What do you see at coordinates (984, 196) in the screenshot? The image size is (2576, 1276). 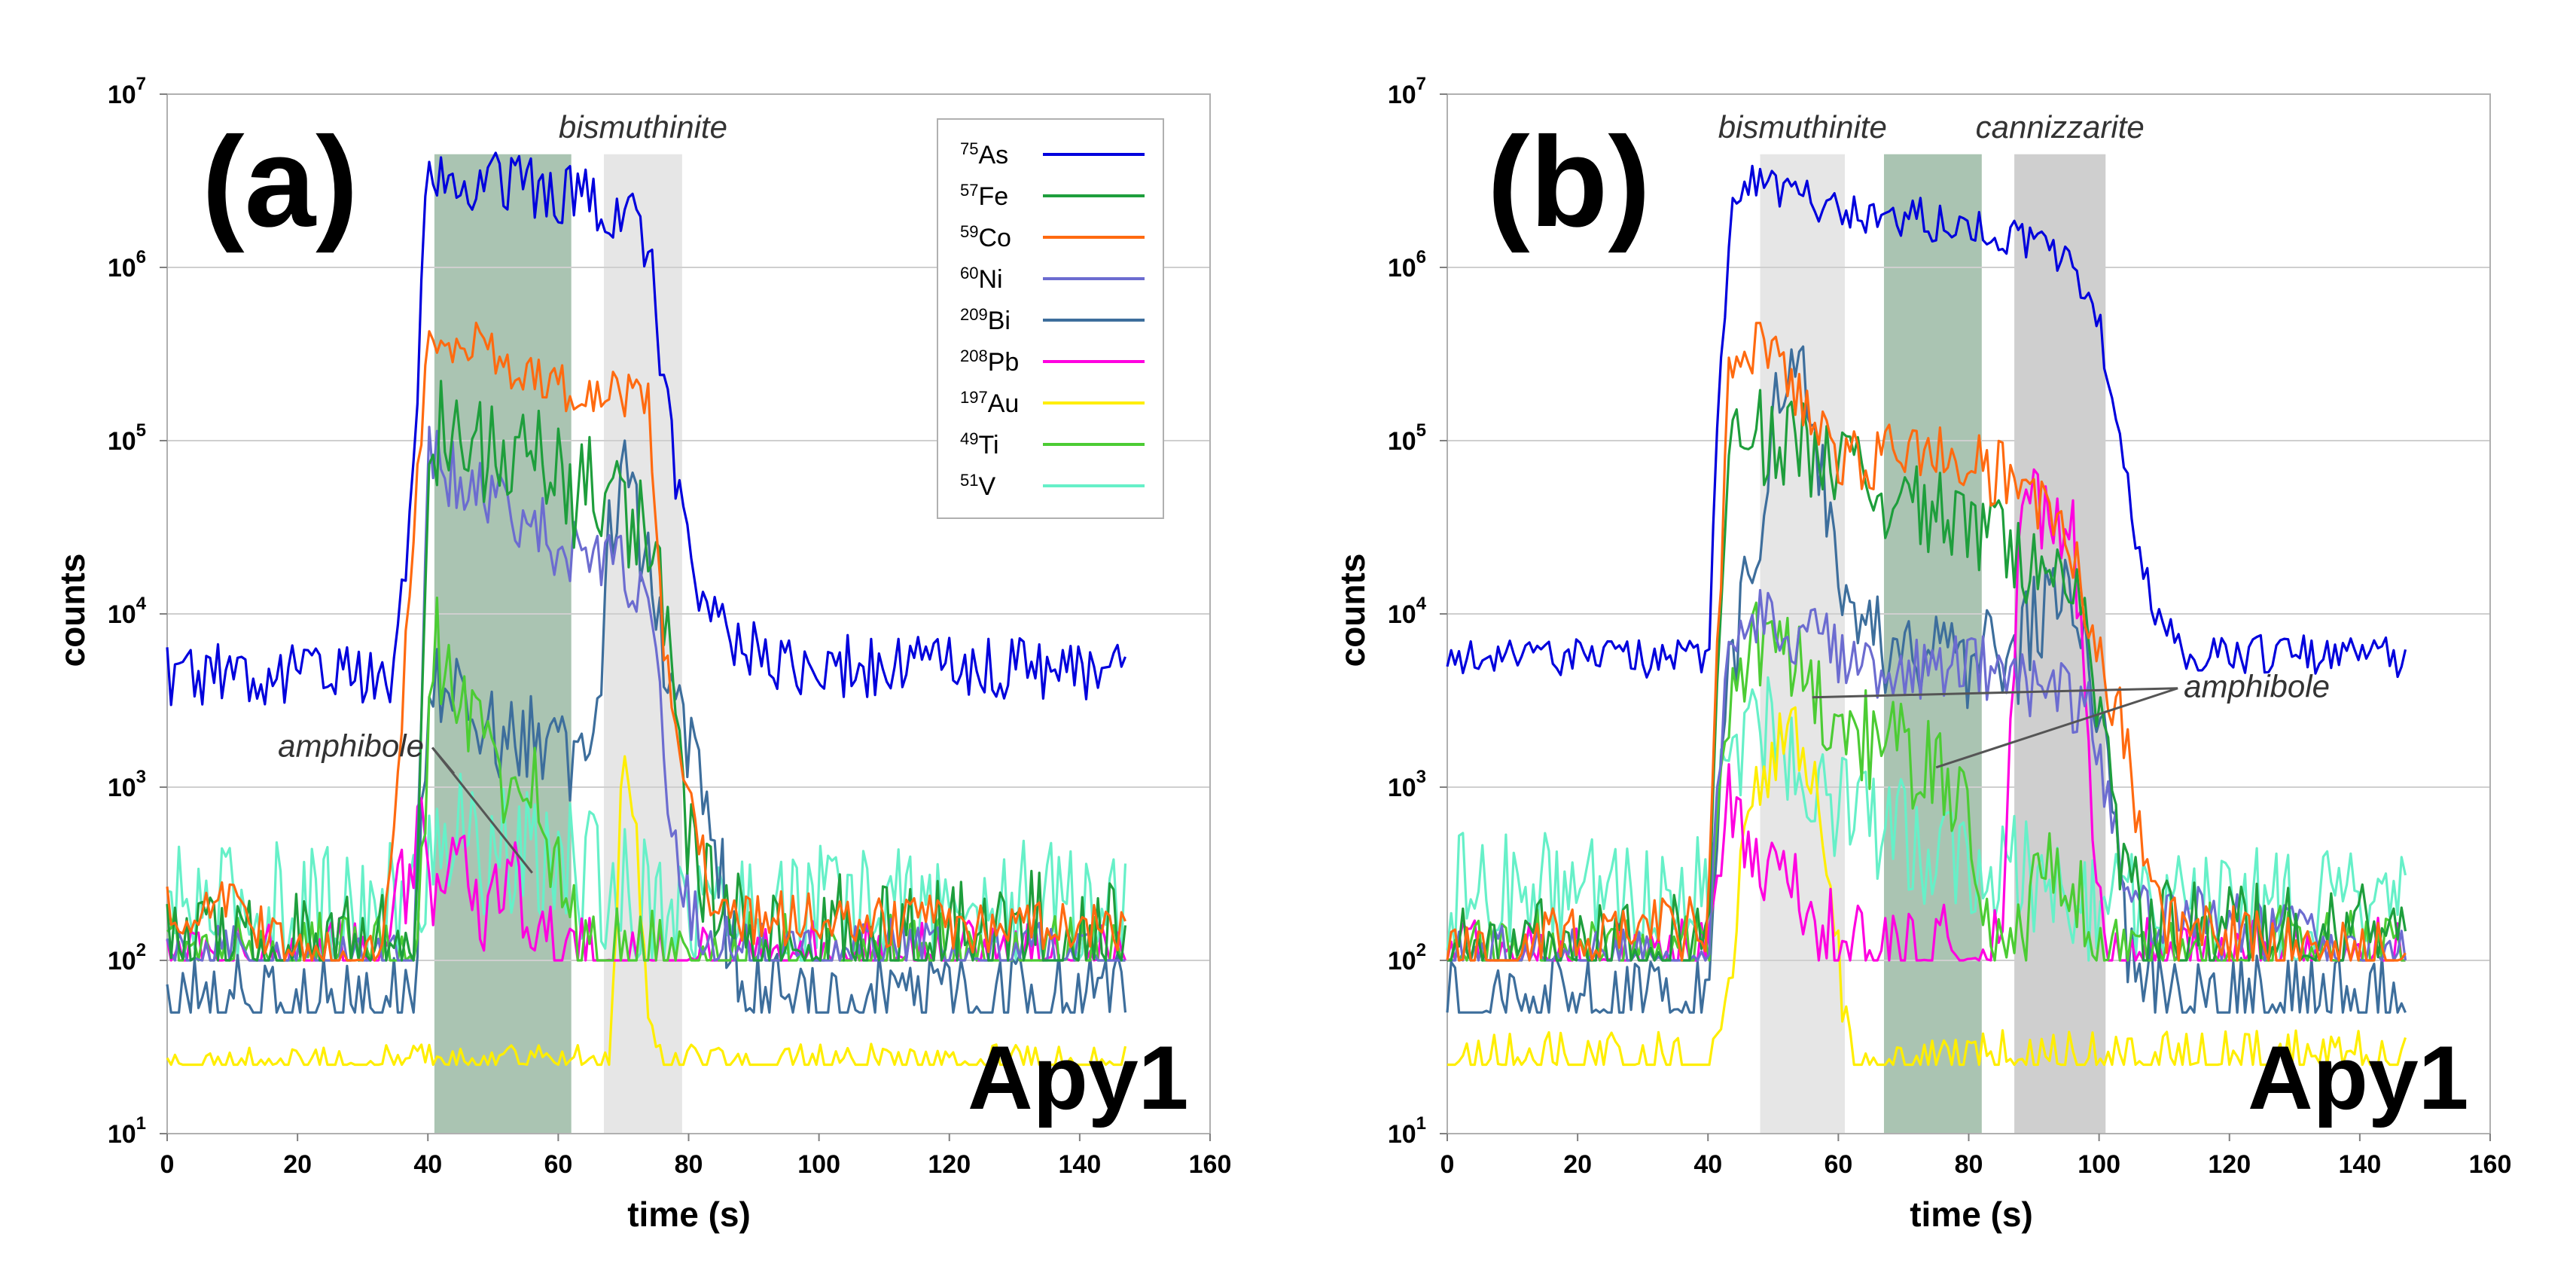 I see `legend-label-57fe: 57Fe` at bounding box center [984, 196].